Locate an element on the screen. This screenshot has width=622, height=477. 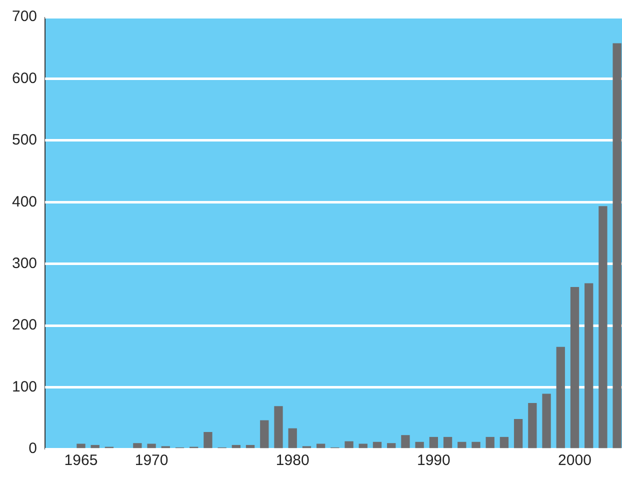
y-tick-label: 700 is located at coordinates (25, 17).